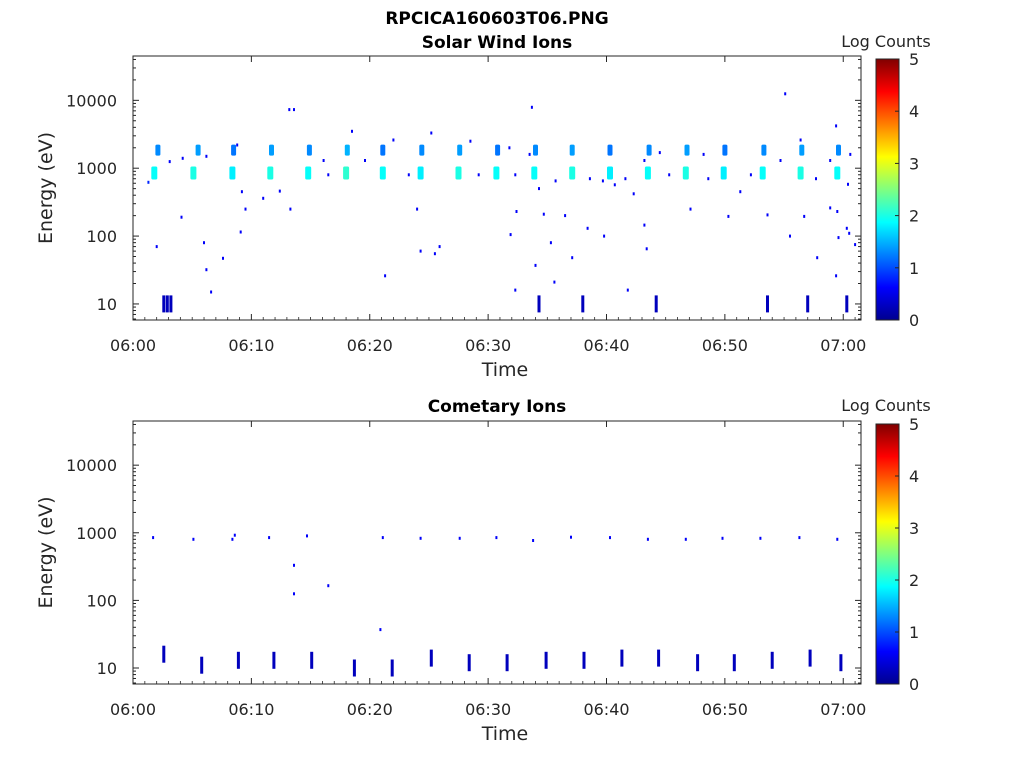  What do you see at coordinates (914, 528) in the screenshot?
I see `colorbar-tick-label: 3` at bounding box center [914, 528].